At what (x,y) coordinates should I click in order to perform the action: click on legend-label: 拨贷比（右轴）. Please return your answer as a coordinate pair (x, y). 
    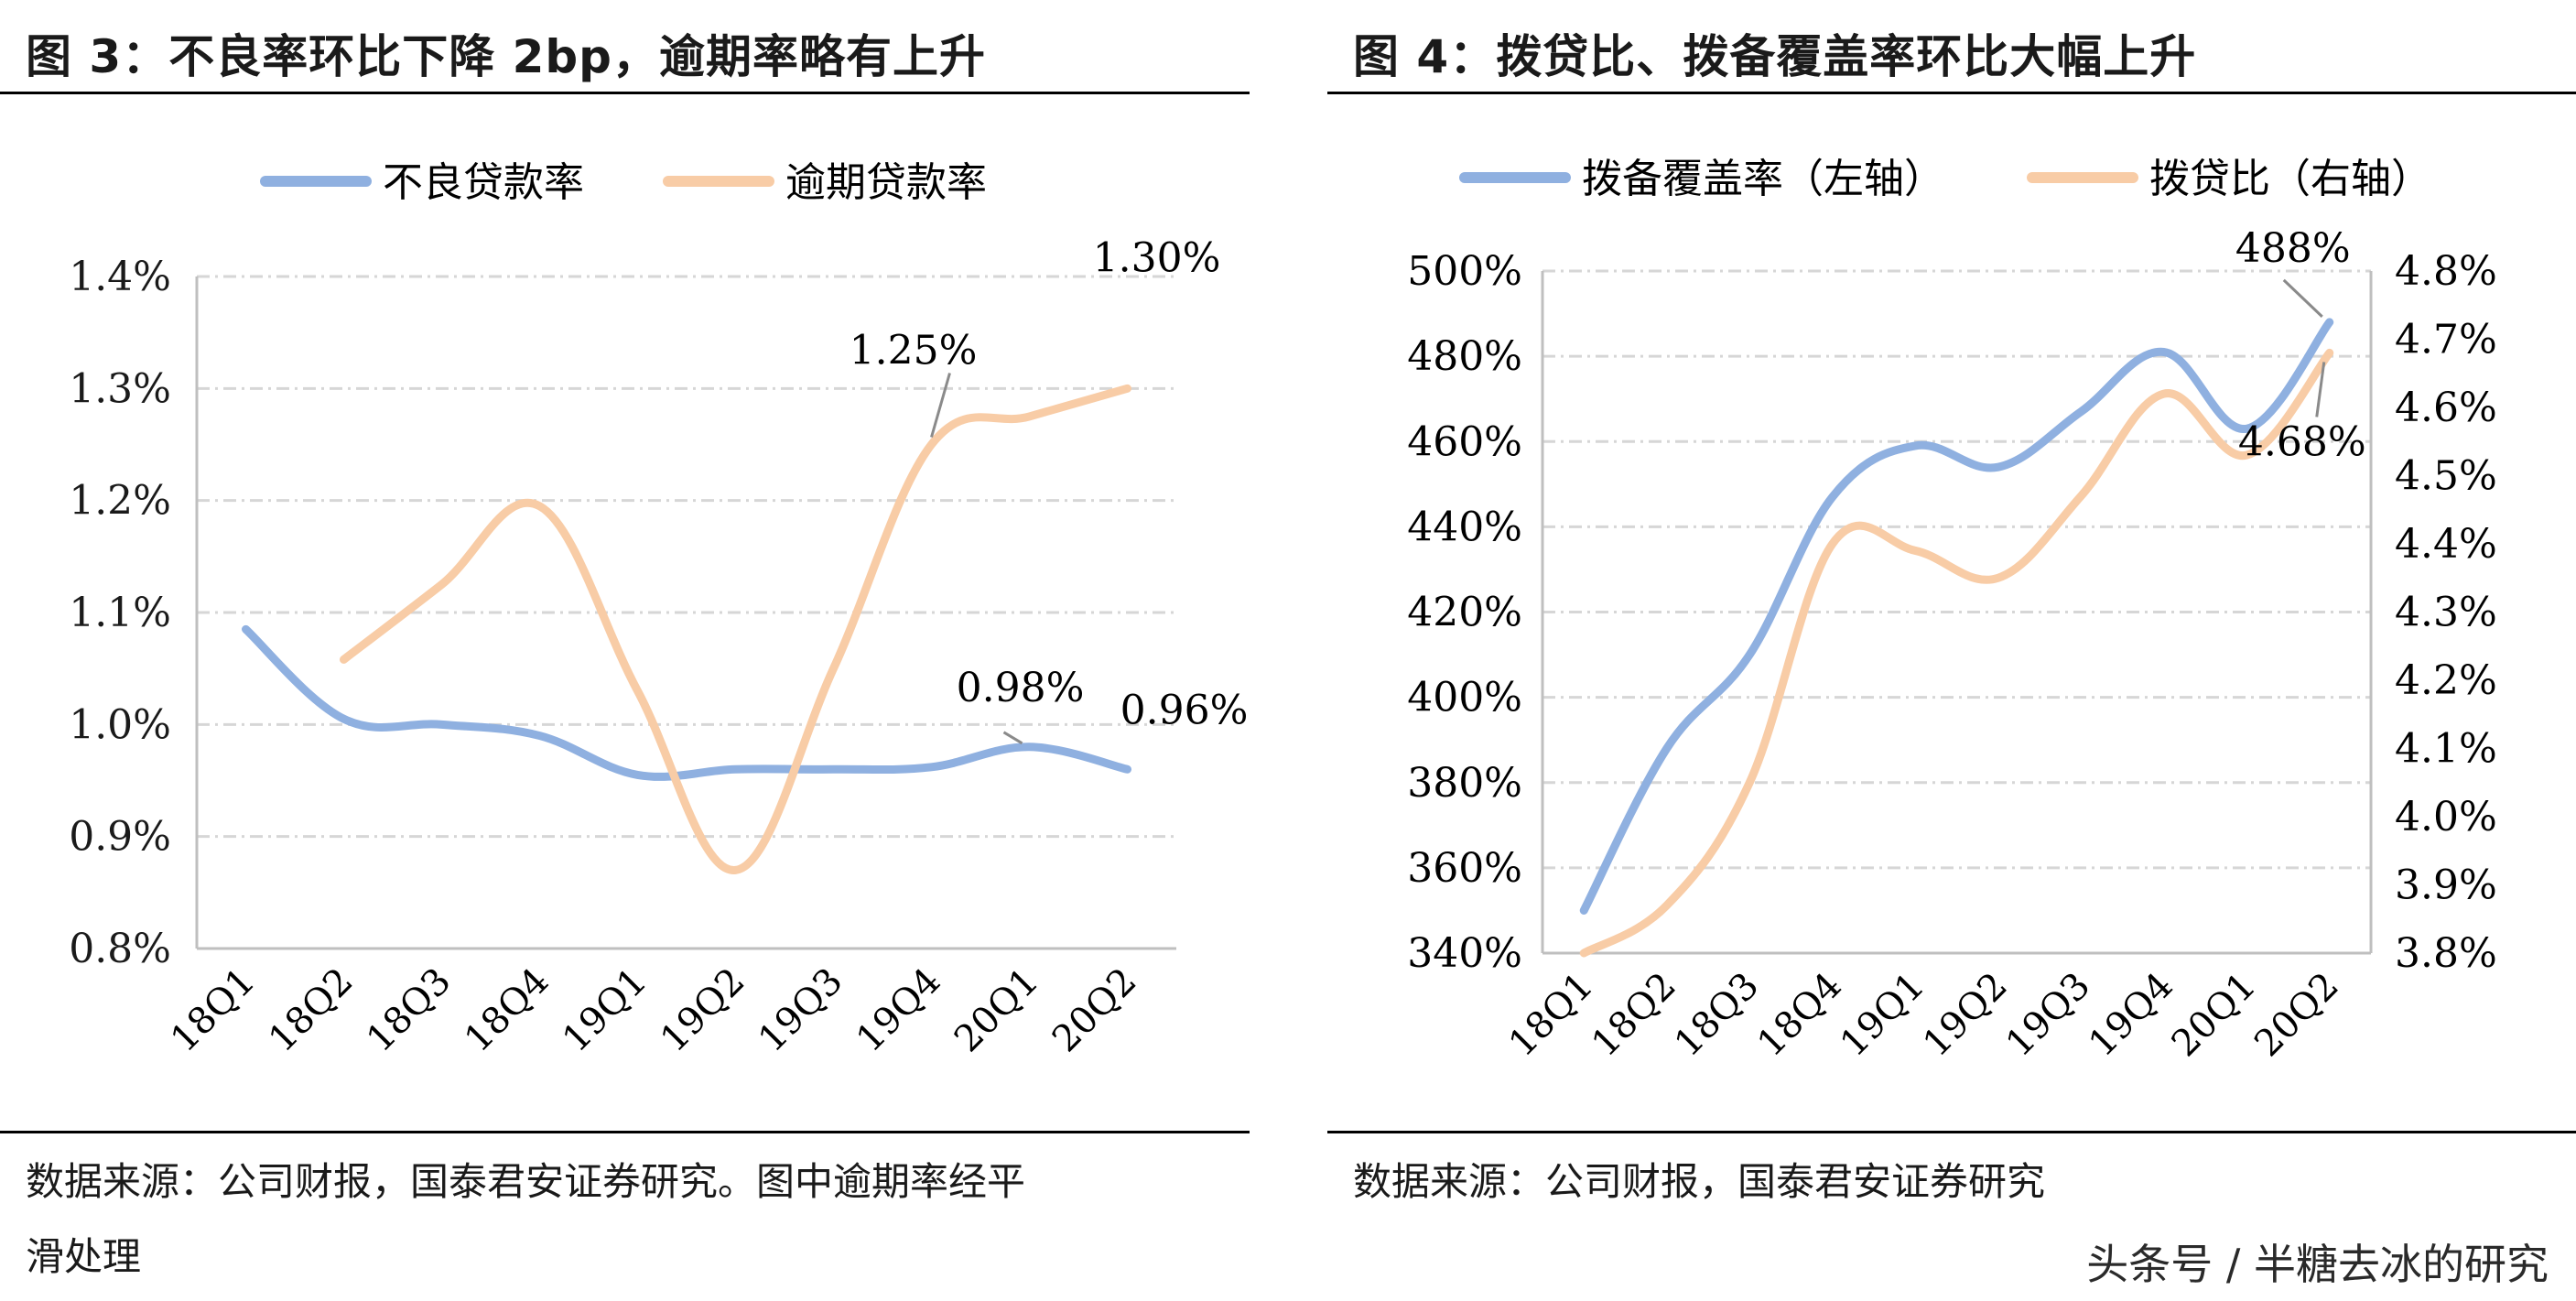
    Looking at the image, I should click on (2290, 179).